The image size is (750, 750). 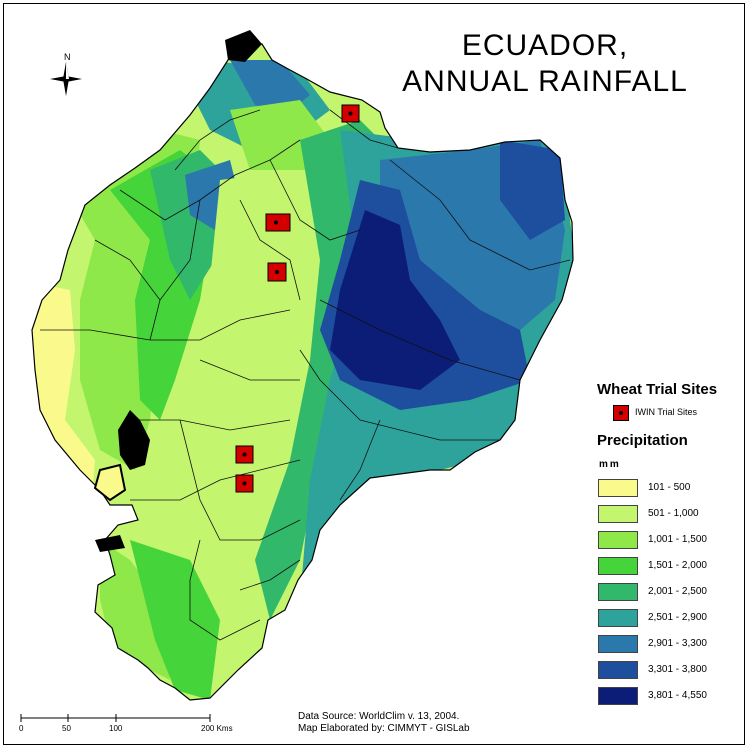 What do you see at coordinates (134, 440) in the screenshot?
I see `guayas-estuary-islands` at bounding box center [134, 440].